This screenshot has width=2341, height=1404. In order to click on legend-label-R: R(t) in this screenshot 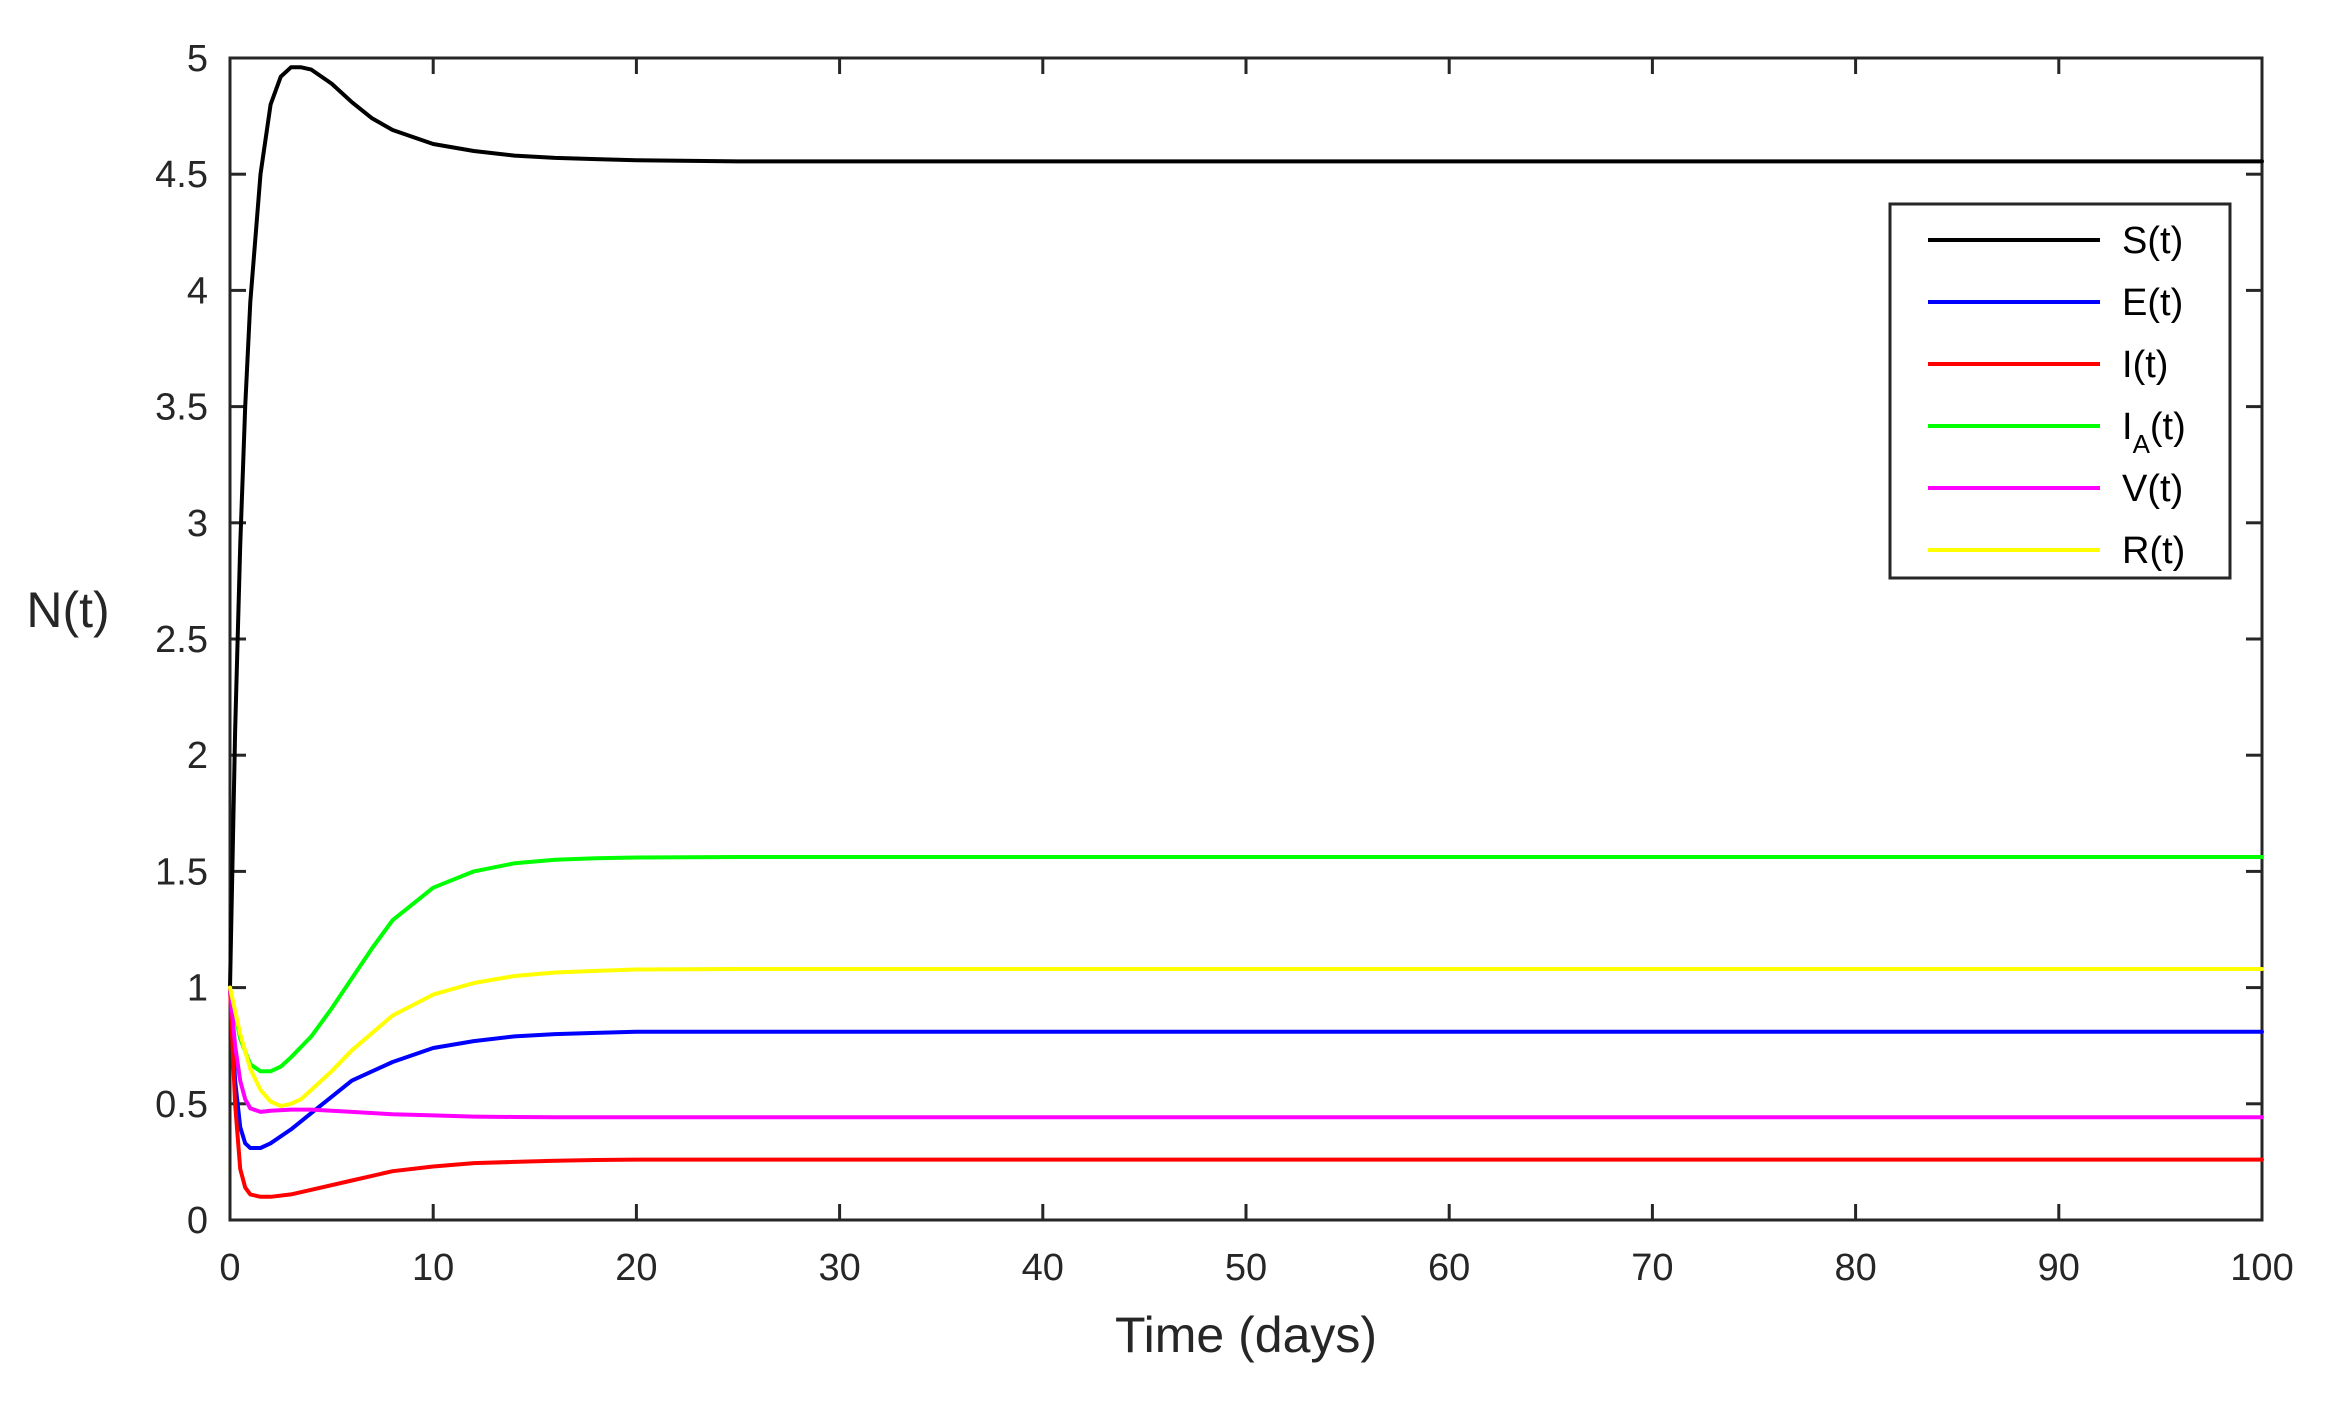, I will do `click(2153, 551)`.